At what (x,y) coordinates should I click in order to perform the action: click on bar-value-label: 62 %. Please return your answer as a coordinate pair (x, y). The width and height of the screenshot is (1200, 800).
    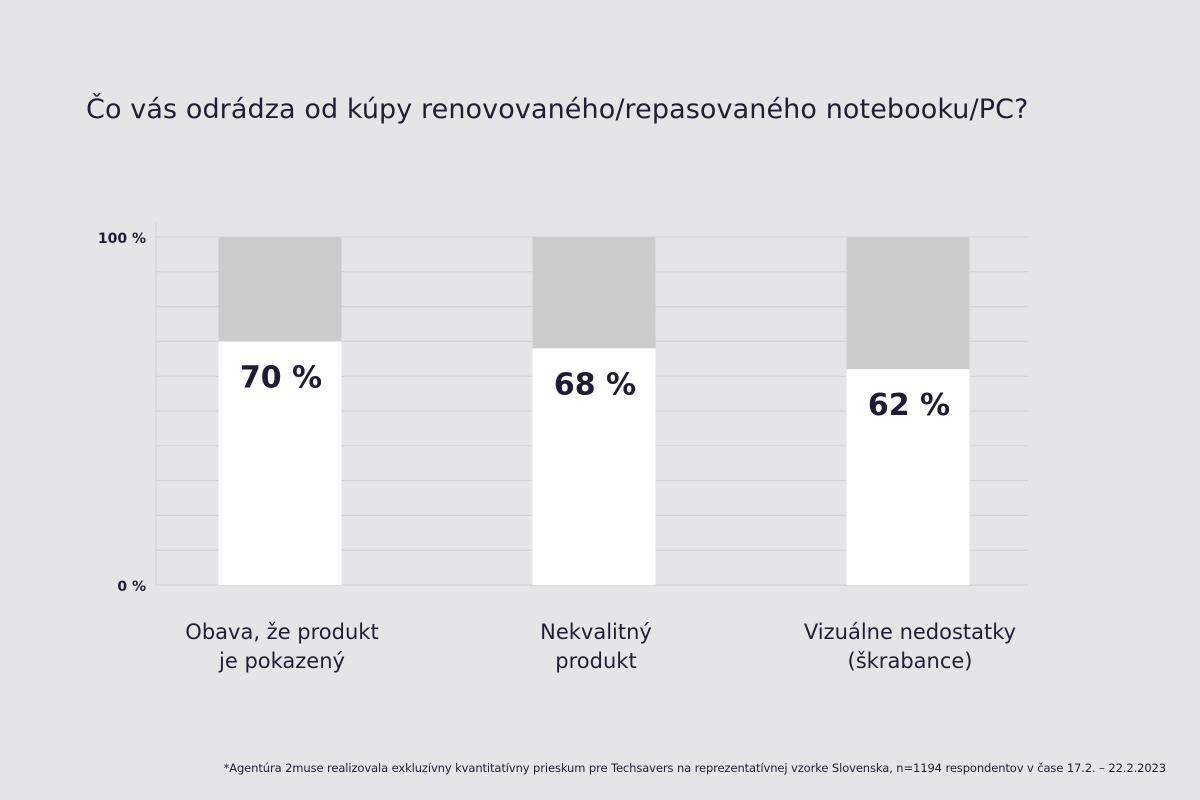
    Looking at the image, I should click on (909, 405).